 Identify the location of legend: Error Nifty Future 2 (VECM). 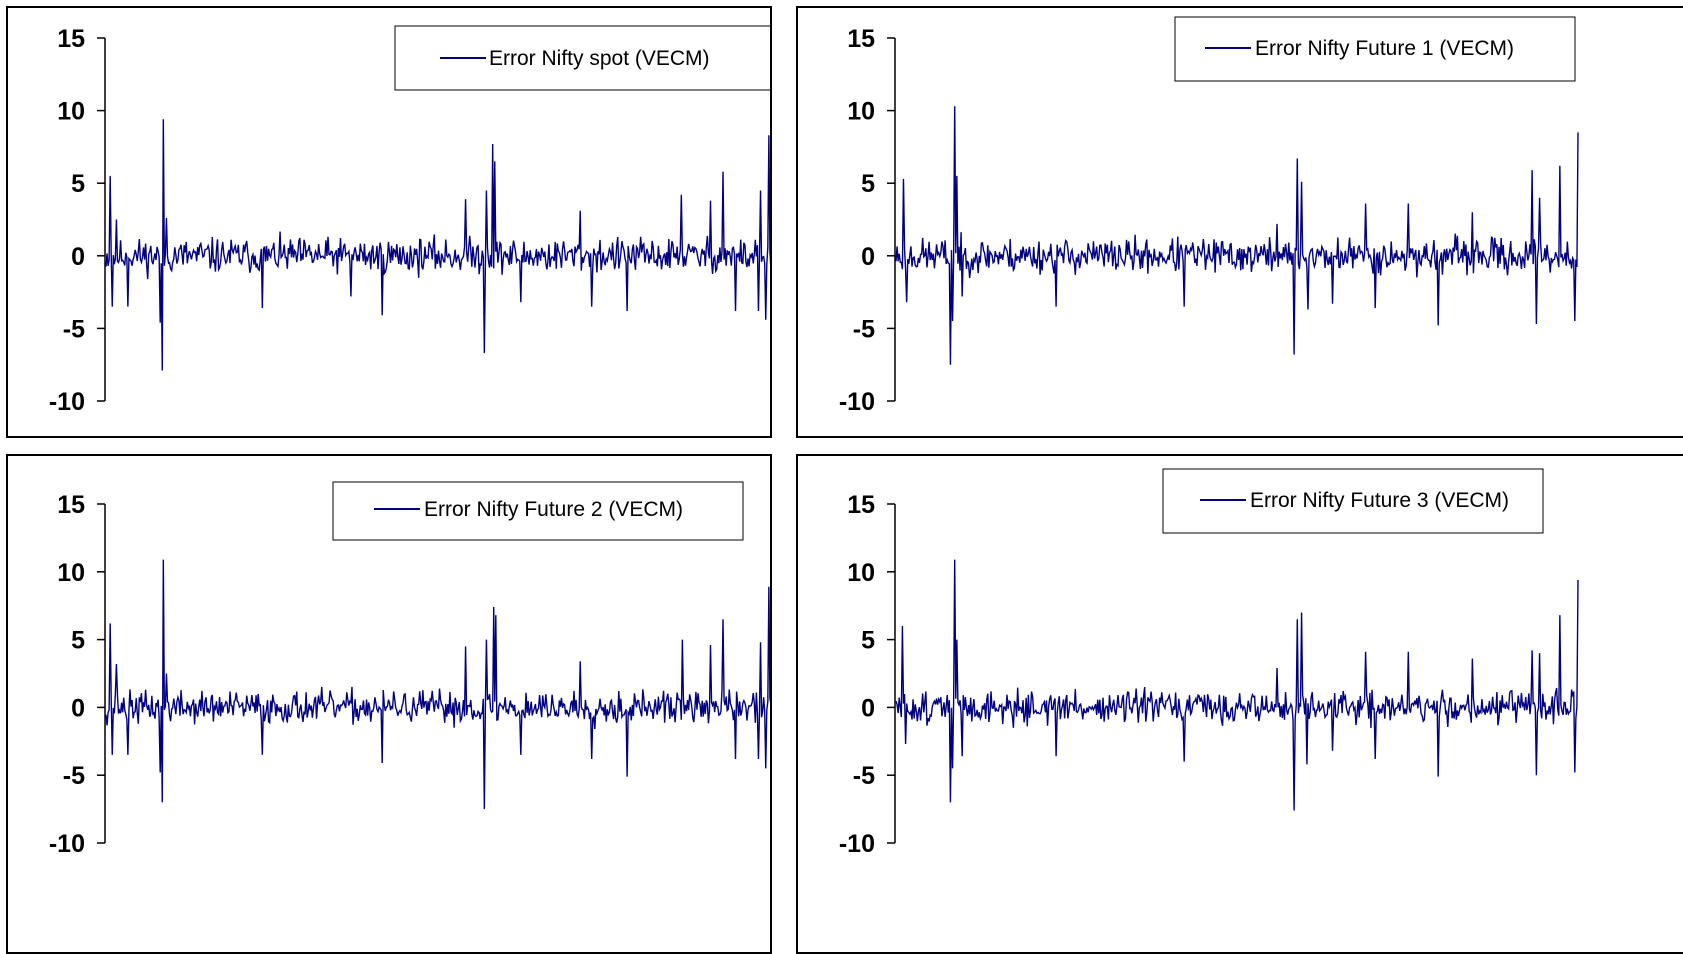
(538, 511).